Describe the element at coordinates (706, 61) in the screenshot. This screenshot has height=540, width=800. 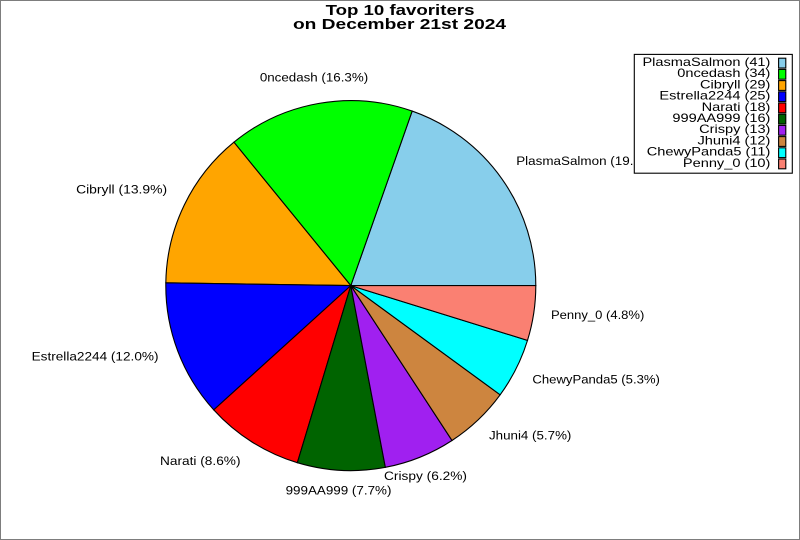
I see `svg-text: PlasmaSalmon (41)` at that location.